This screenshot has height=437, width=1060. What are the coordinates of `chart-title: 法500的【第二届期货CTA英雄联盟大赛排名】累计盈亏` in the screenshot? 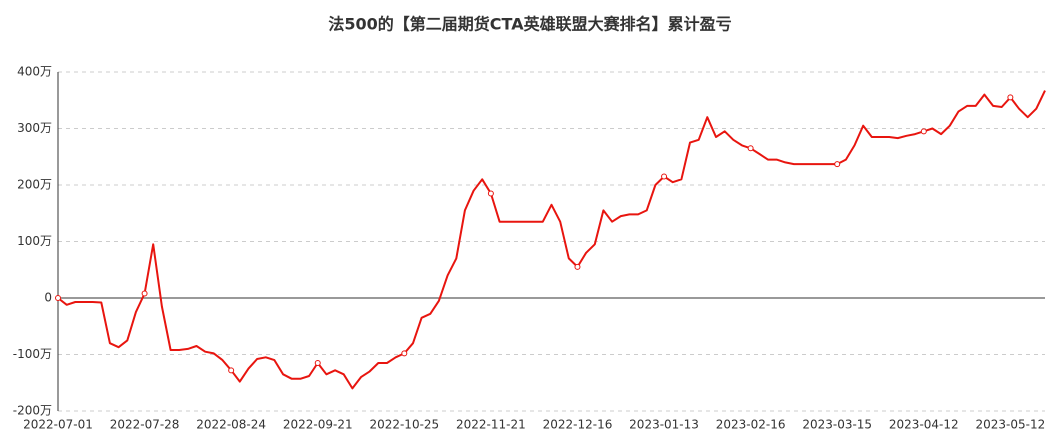 It's located at (529, 24).